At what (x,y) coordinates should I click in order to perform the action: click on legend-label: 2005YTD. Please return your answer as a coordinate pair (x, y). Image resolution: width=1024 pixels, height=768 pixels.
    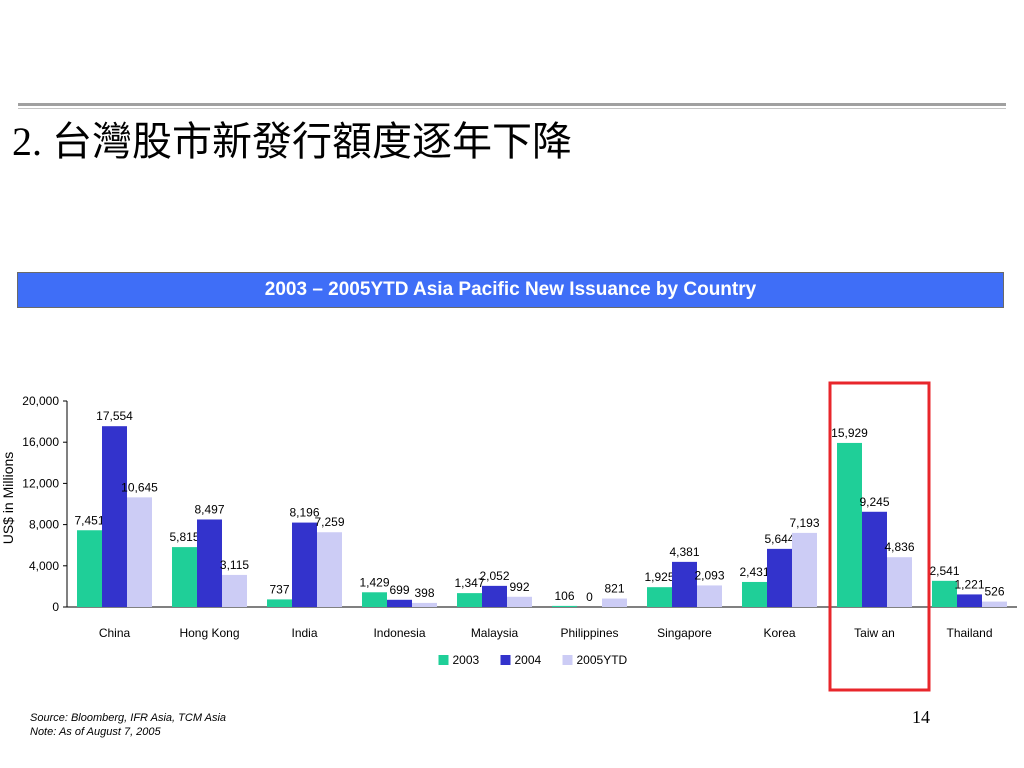
    Looking at the image, I should click on (602, 660).